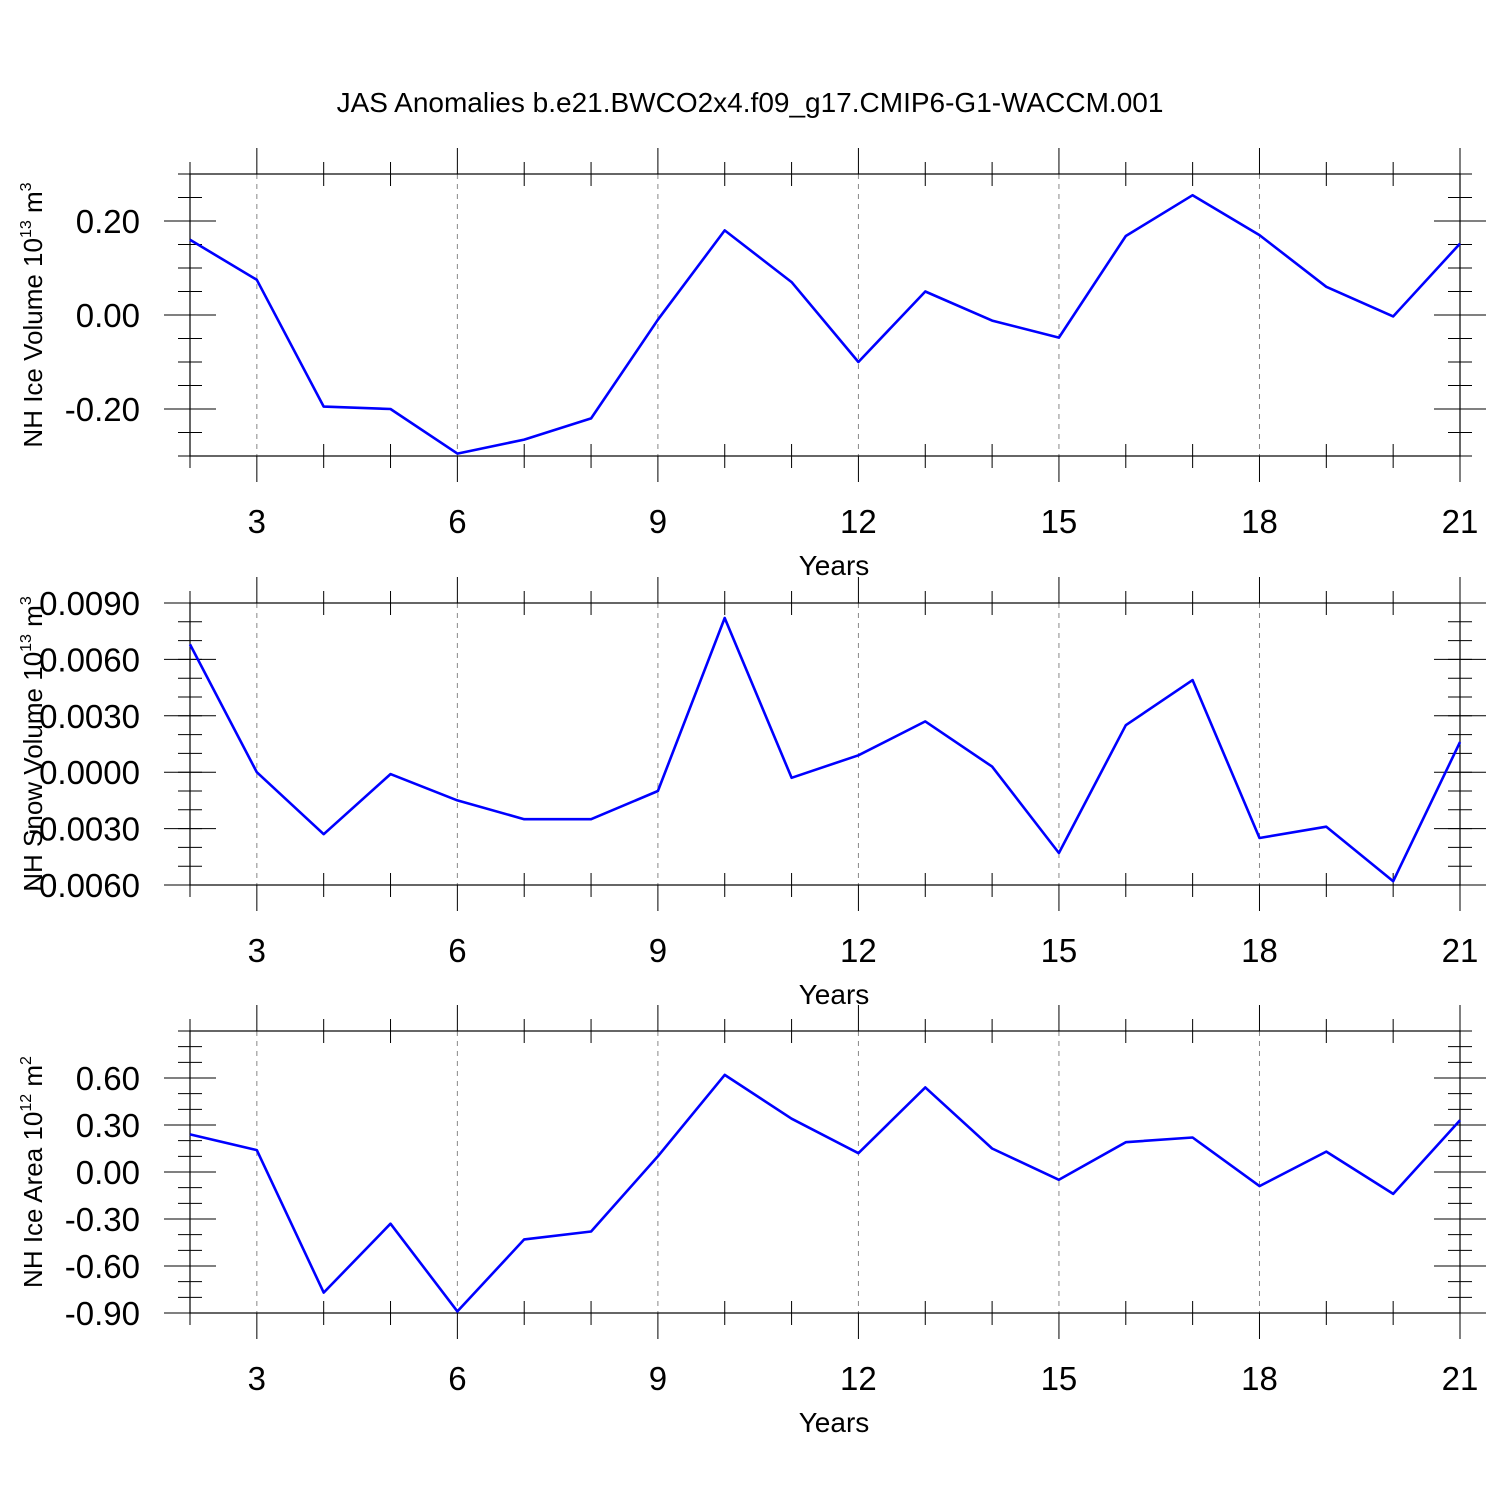 The height and width of the screenshot is (1500, 1500). What do you see at coordinates (102, 1313) in the screenshot?
I see `y-tick-label: -0.90` at bounding box center [102, 1313].